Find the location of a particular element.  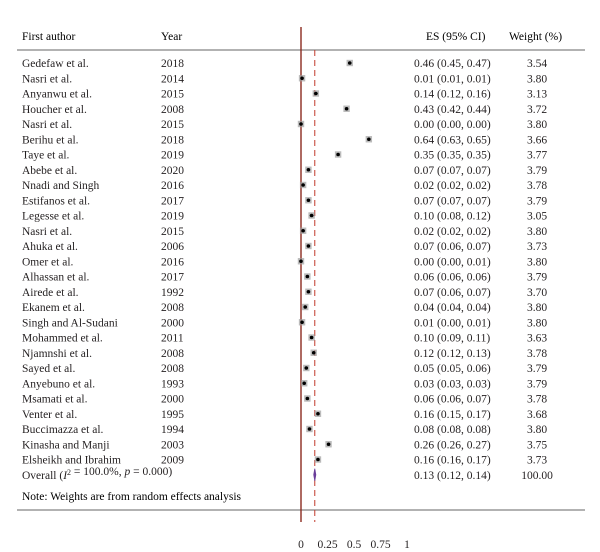

study-year: 2016 is located at coordinates (172, 262).